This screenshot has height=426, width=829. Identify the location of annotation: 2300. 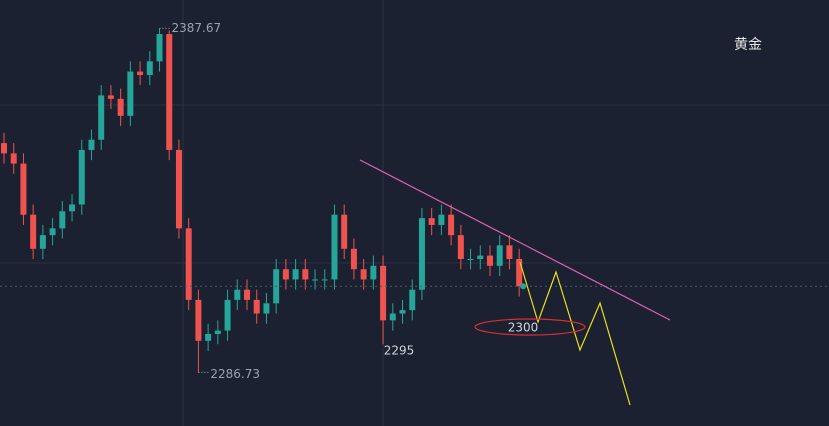
(523, 328).